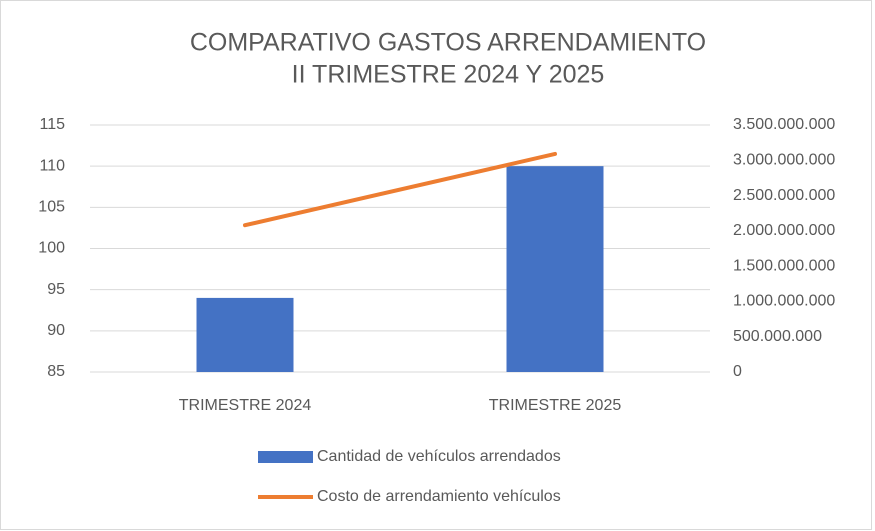 This screenshot has height=531, width=875. I want to click on y2-tick-label: 2.500.000.000, so click(784, 195).